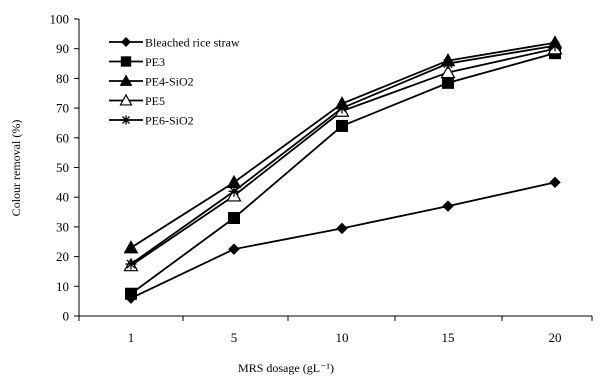  Describe the element at coordinates (16, 168) in the screenshot. I see `y-axis-label: Colour removal (%)` at that location.